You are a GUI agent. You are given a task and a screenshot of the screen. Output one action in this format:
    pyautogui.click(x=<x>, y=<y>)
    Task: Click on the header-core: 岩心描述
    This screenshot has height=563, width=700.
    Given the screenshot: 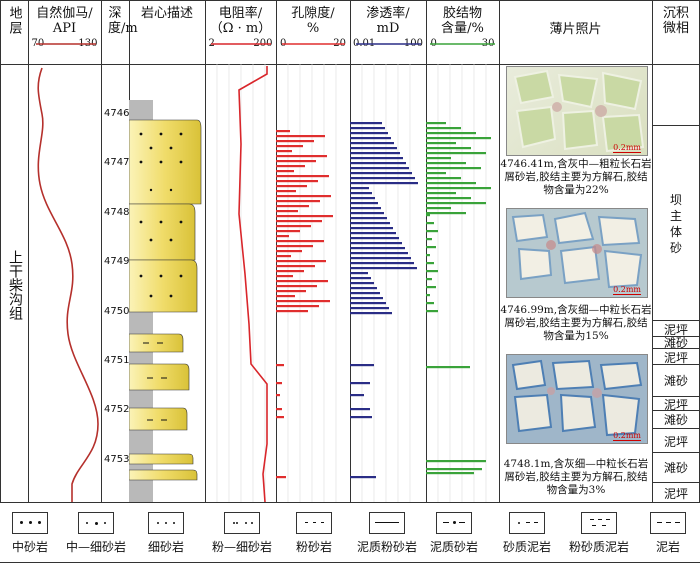 What is the action you would take?
    pyautogui.click(x=167, y=32)
    